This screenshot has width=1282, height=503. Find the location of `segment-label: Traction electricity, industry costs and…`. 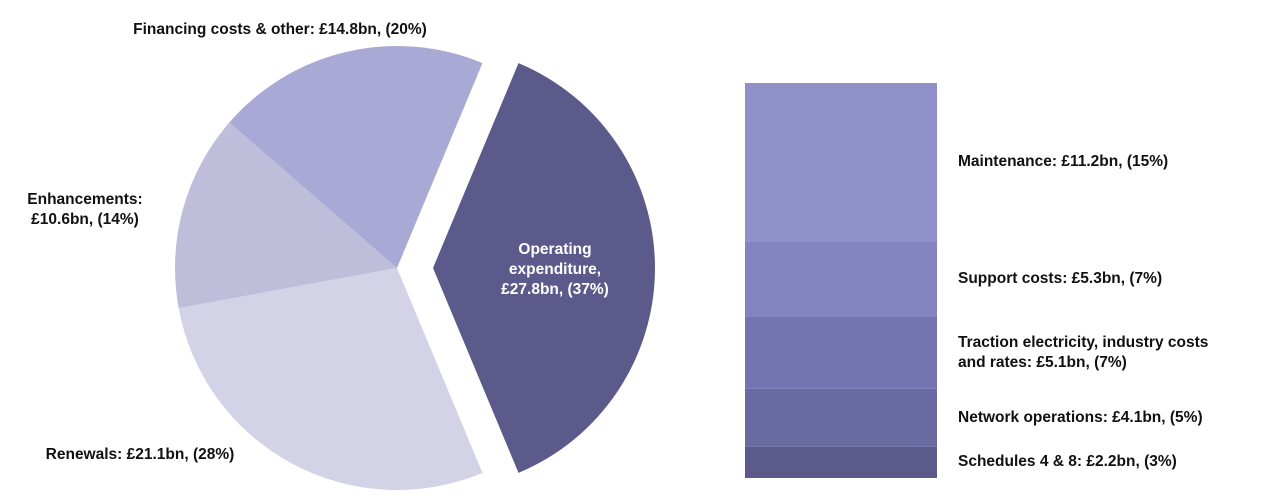

segment-label: Traction electricity, industry costs and… is located at coordinates (1083, 352).